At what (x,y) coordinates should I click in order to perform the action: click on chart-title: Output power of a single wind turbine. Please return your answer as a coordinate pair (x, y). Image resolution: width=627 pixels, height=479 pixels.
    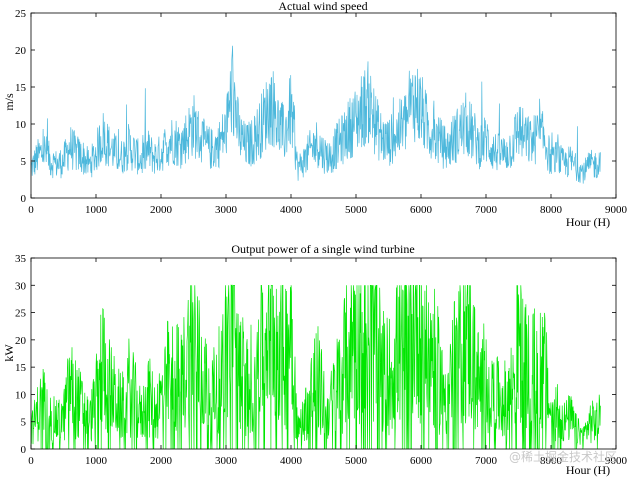
    Looking at the image, I should click on (322, 249).